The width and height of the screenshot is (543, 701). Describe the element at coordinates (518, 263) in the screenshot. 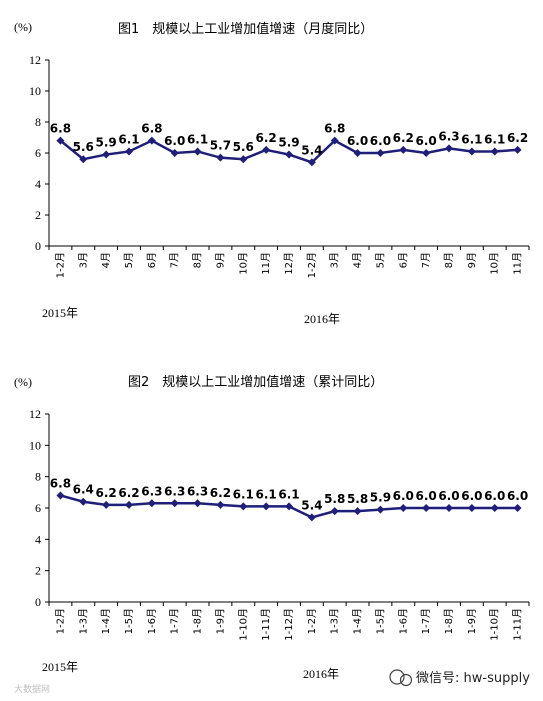

I see `chart1-xtick-label: 11月` at that location.